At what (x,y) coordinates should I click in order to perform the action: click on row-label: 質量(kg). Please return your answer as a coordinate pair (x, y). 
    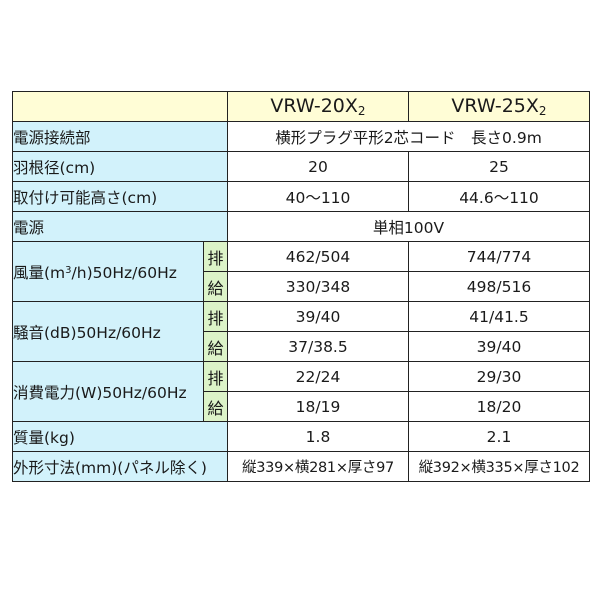
    Looking at the image, I should click on (120, 436).